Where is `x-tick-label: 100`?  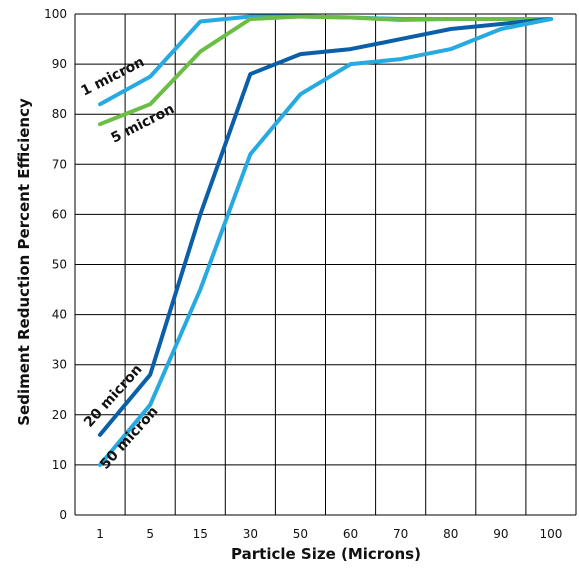
x-tick-label: 100 is located at coordinates (550, 534).